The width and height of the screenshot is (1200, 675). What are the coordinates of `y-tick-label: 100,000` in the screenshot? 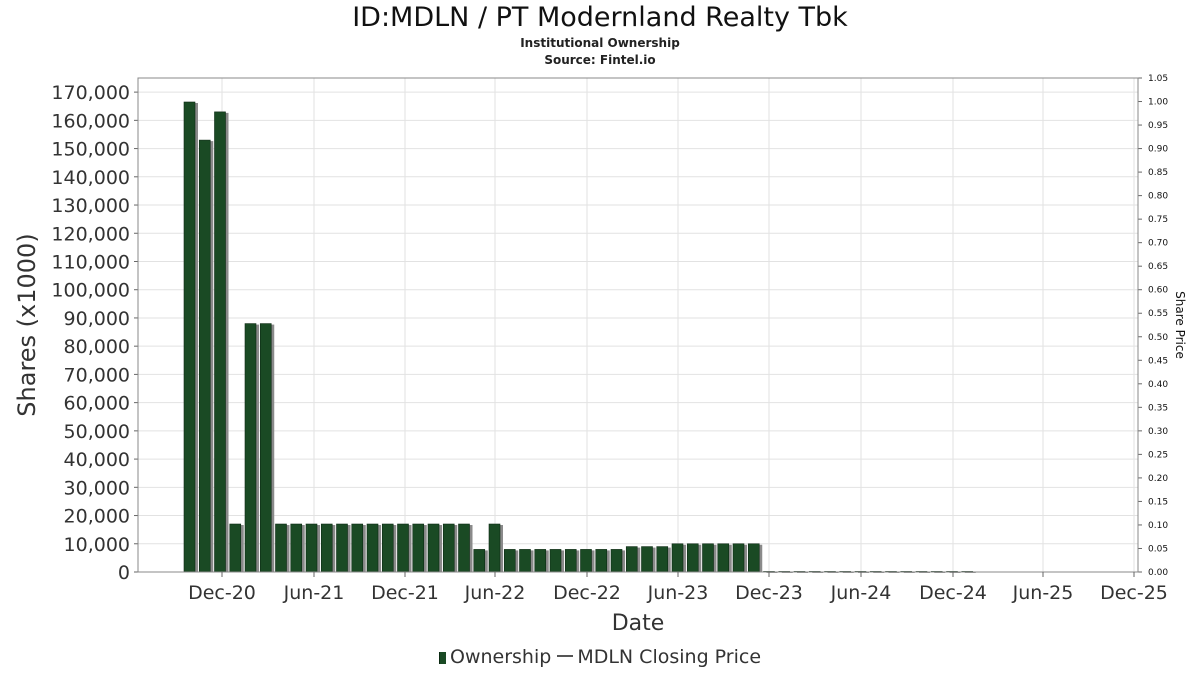 It's located at (90, 291).